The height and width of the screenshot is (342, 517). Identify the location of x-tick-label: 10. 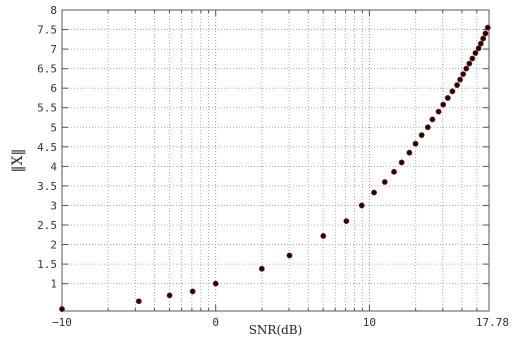
(369, 322).